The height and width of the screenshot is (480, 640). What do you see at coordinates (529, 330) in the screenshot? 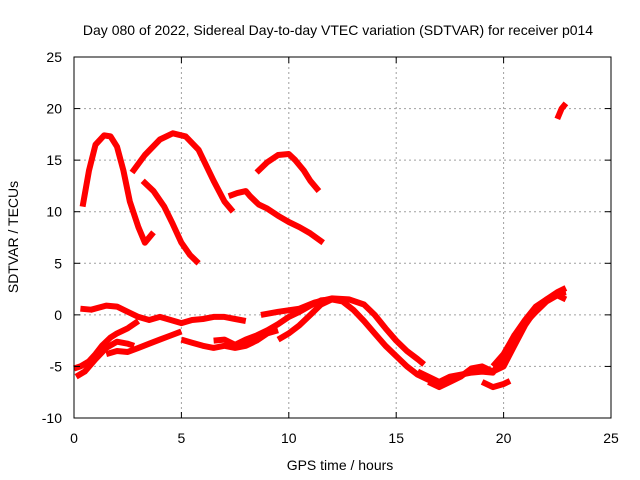
I see `series-line-trough-d` at bounding box center [529, 330].